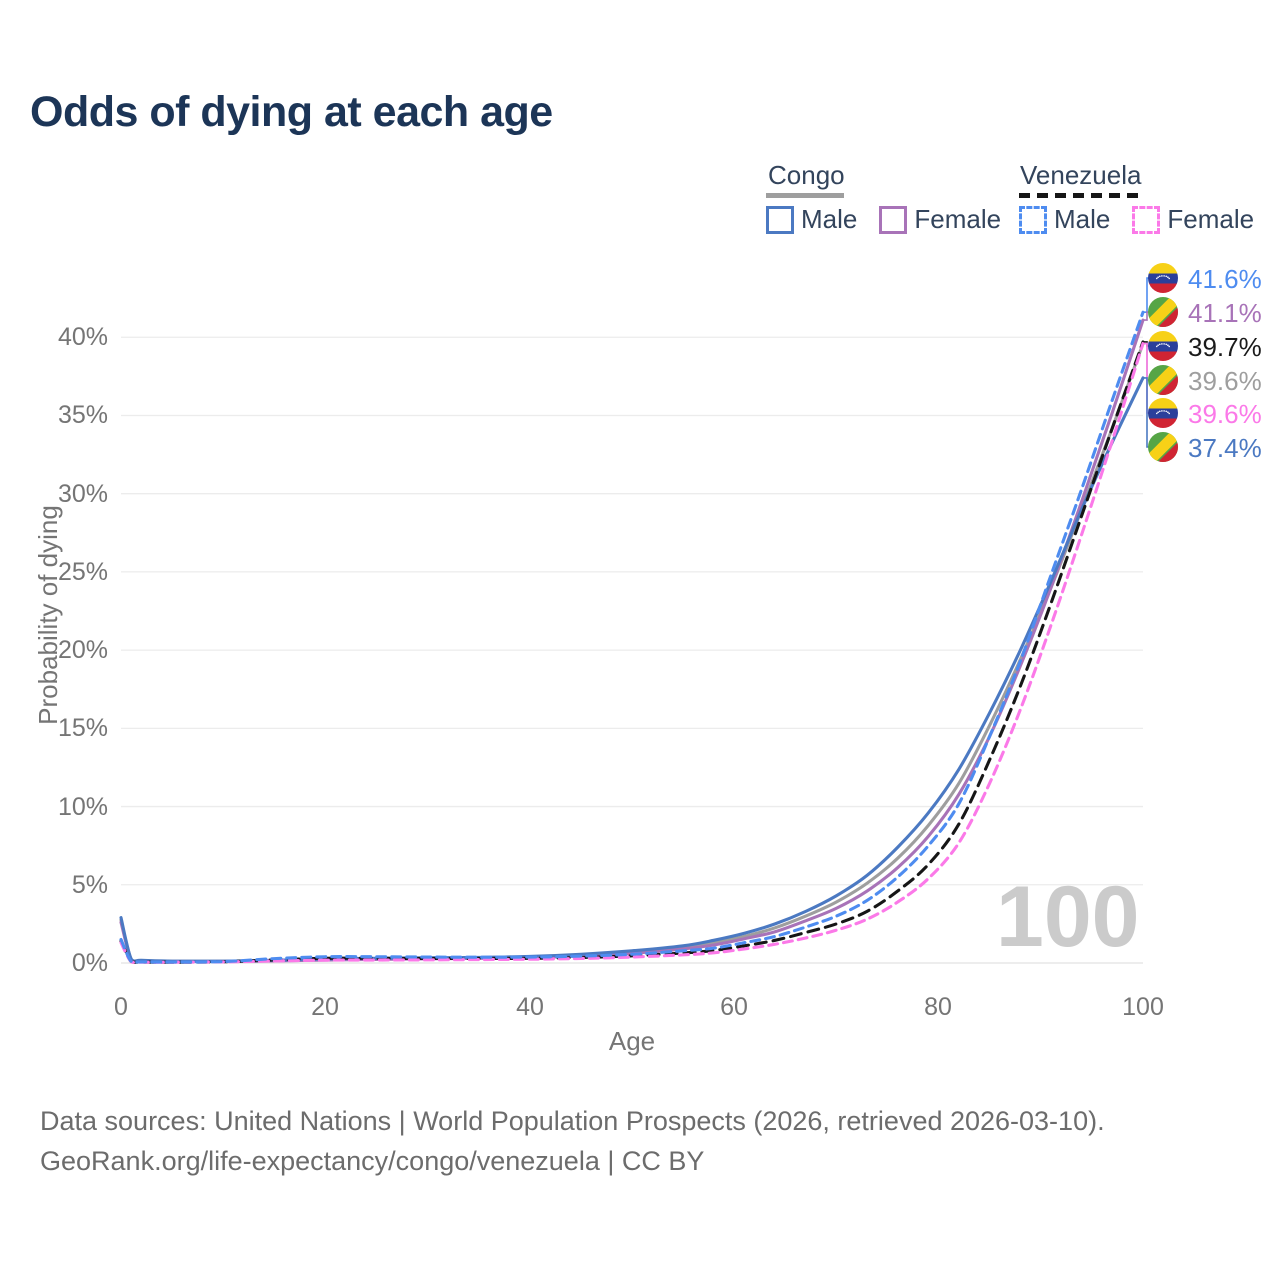  Describe the element at coordinates (121, 1007) in the screenshot. I see `x-tick: 0` at that location.